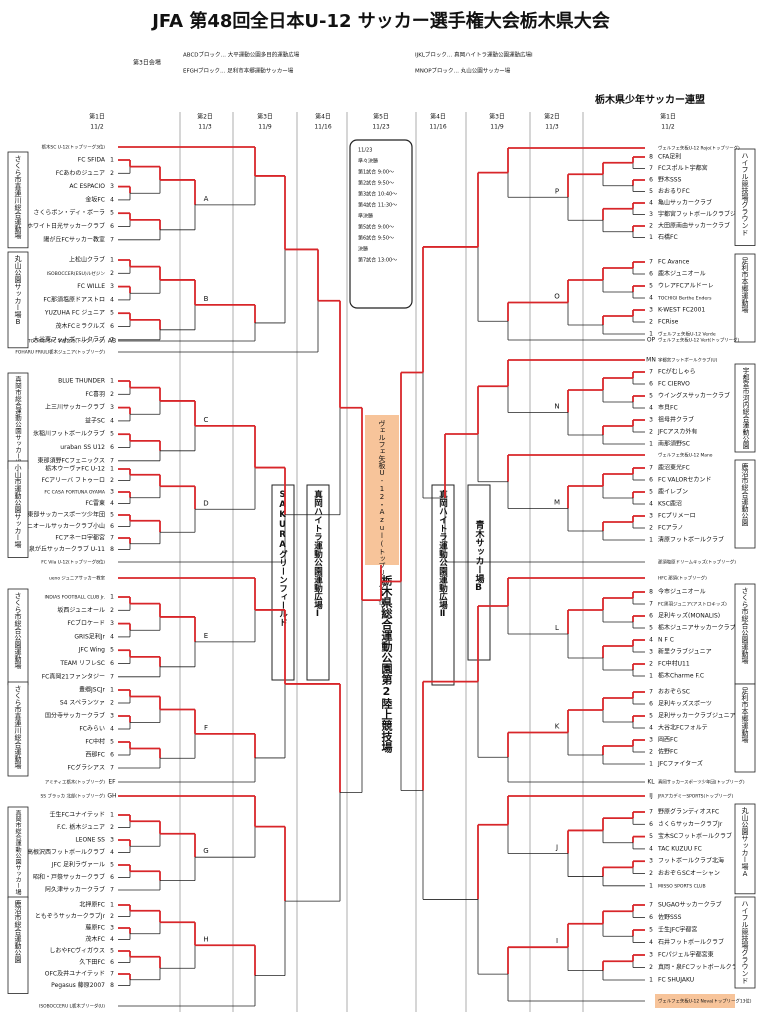  Describe the element at coordinates (89, 636) in the screenshot. I see `team-name: GRIS足利Jr` at that location.